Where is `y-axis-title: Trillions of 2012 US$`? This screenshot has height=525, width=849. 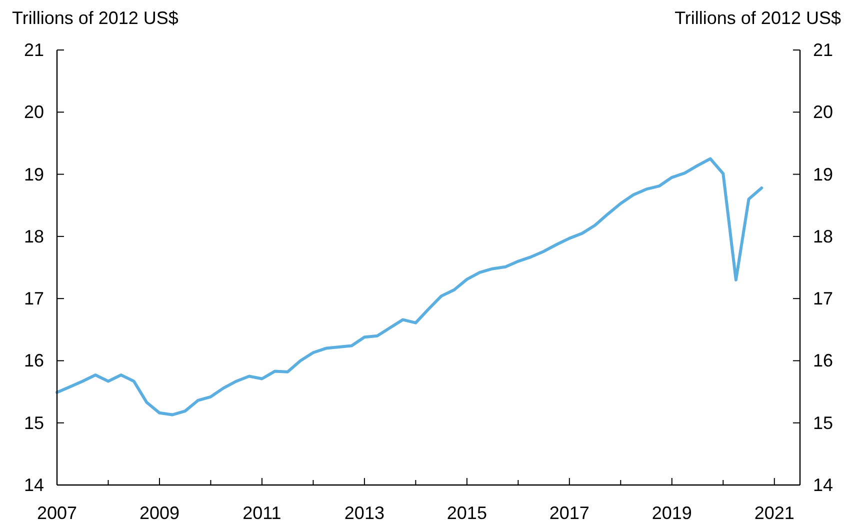 y-axis-title: Trillions of 2012 US$ is located at coordinates (95, 18).